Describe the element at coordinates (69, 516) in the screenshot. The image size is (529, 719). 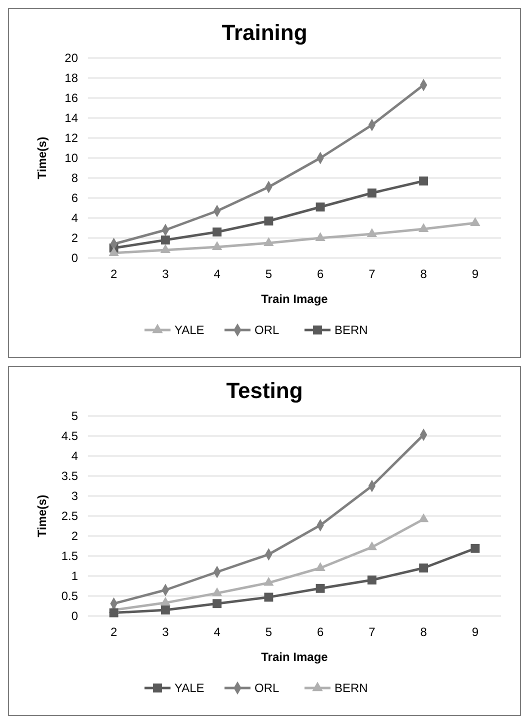
I see `y-tick-label: 2.5` at that location.